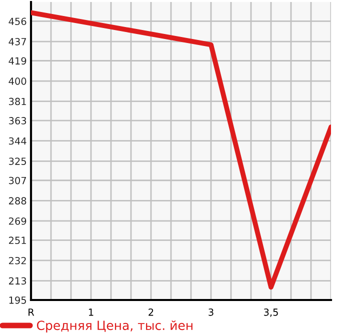  Describe the element at coordinates (17, 102) in the screenshot. I see `y-tick-label: 381` at that location.